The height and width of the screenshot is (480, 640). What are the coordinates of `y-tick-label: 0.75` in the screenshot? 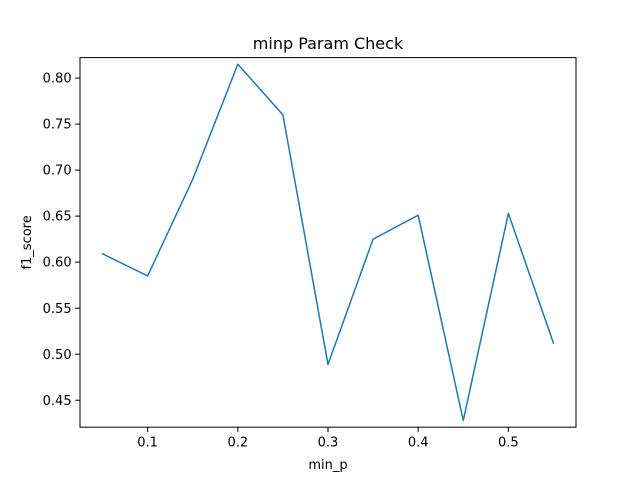 It's located at (57, 125).